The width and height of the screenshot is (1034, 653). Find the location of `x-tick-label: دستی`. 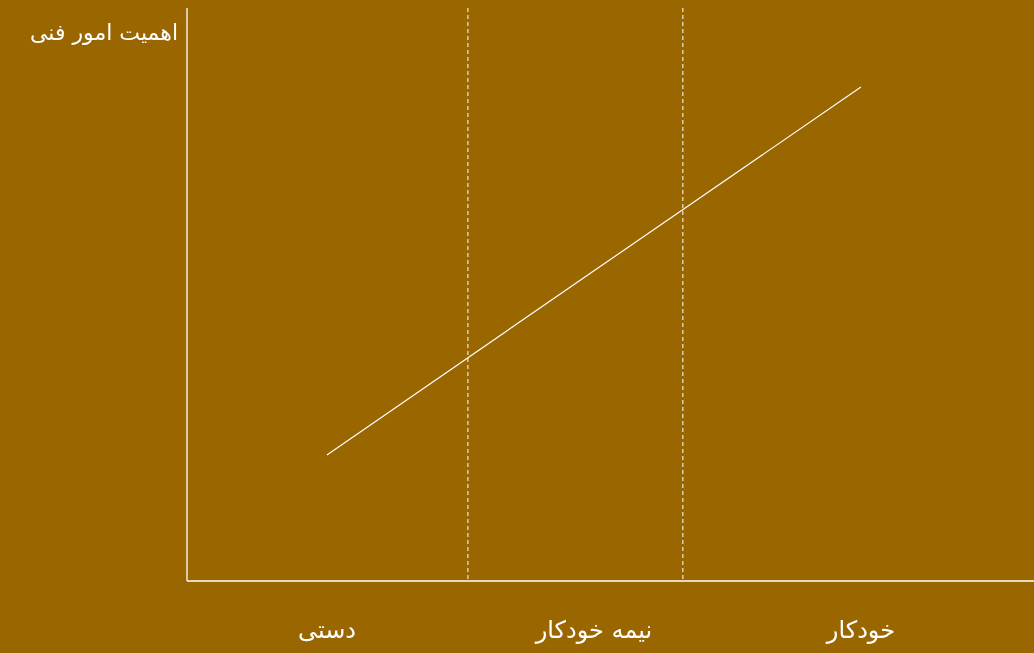

x-tick-label: دستی is located at coordinates (326, 630).